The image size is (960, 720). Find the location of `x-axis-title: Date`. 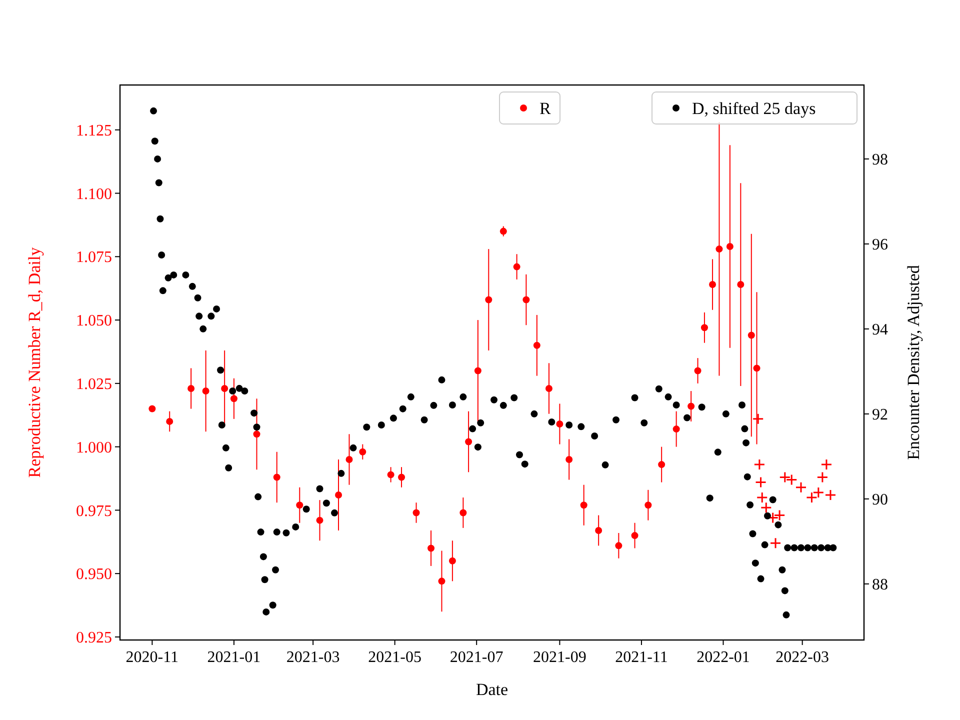

x-axis-title: Date is located at coordinates (492, 689).